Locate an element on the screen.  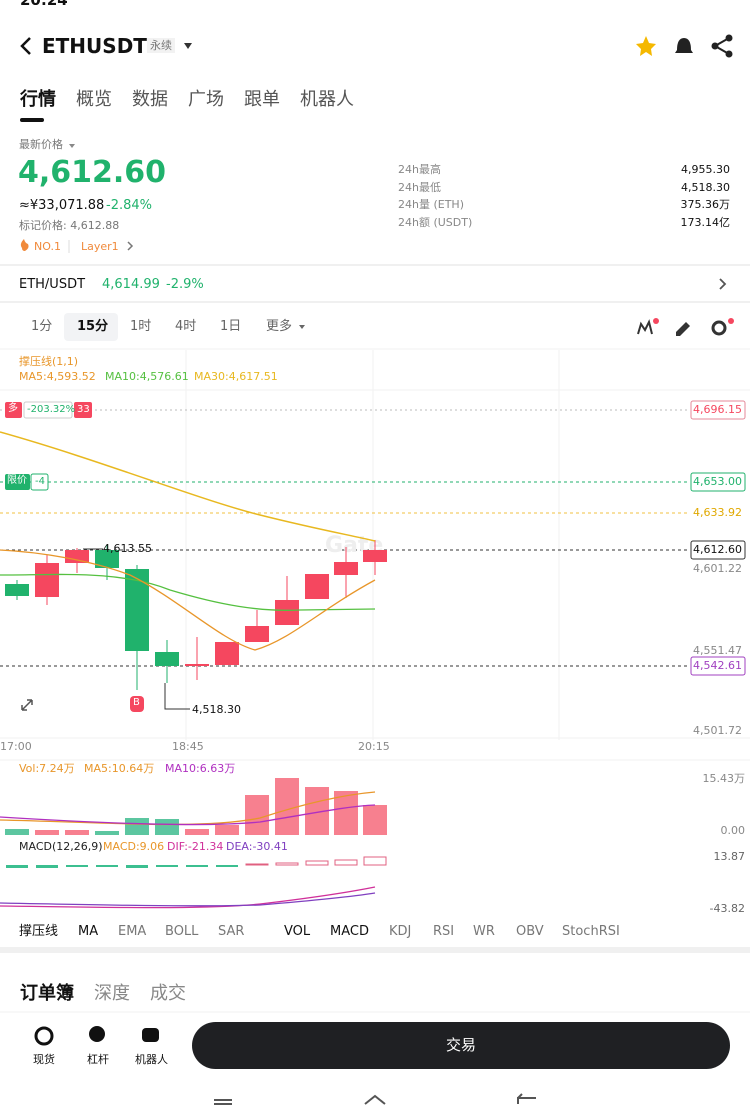
orderbook-tab: 深度 is located at coordinates (112, 993).